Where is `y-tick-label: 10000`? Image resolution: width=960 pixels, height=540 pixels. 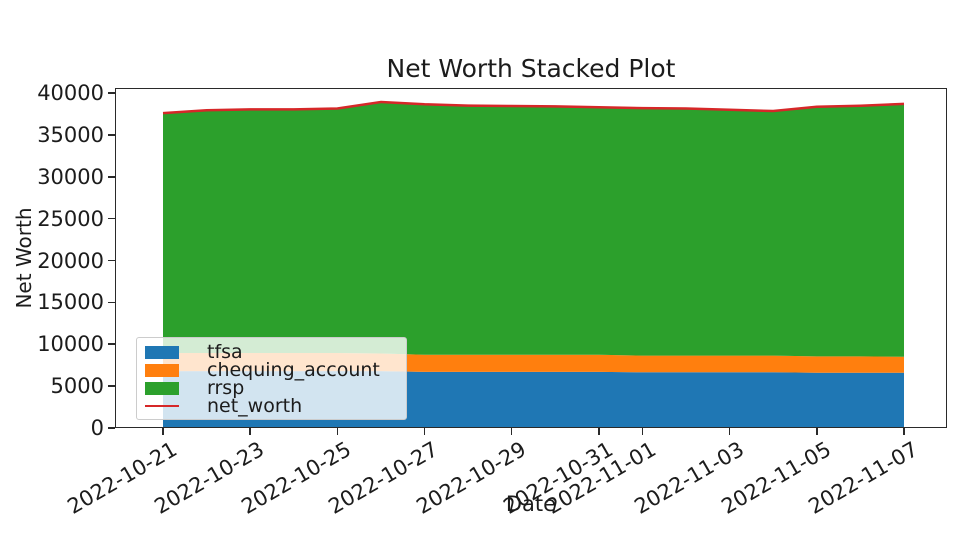 y-tick-label: 10000 is located at coordinates (70, 344).